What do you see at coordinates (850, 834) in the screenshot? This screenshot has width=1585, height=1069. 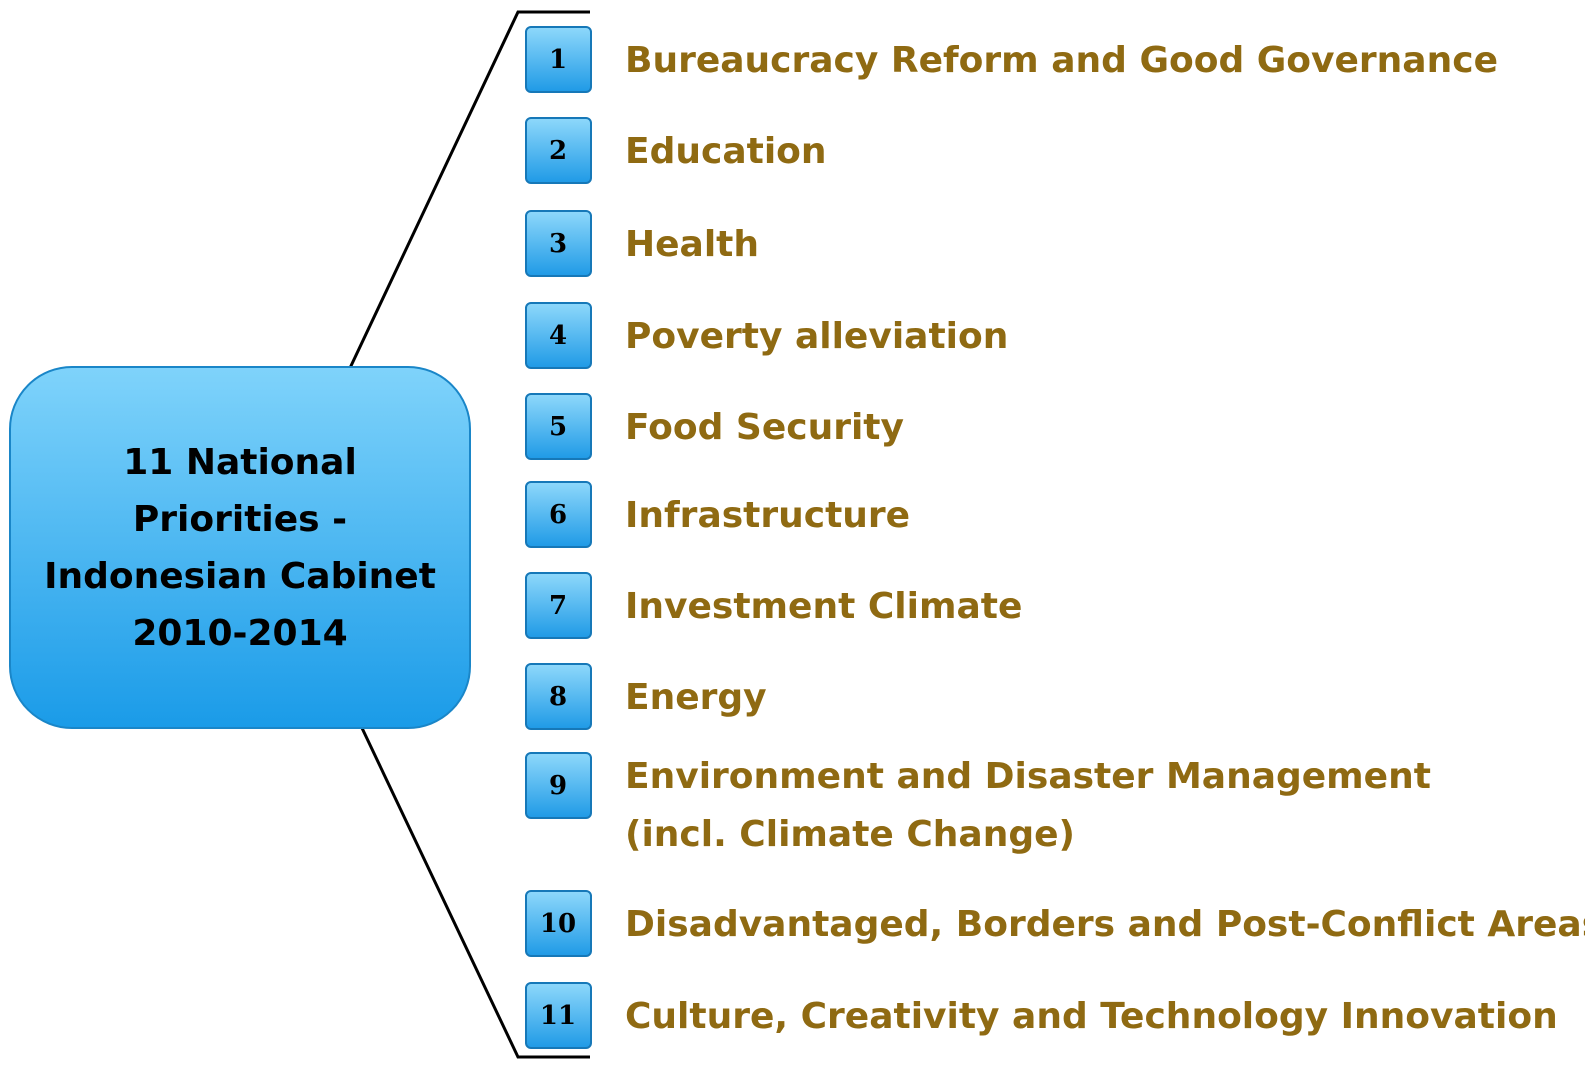 I see `item-label: (incl. Climate Change)` at bounding box center [850, 834].